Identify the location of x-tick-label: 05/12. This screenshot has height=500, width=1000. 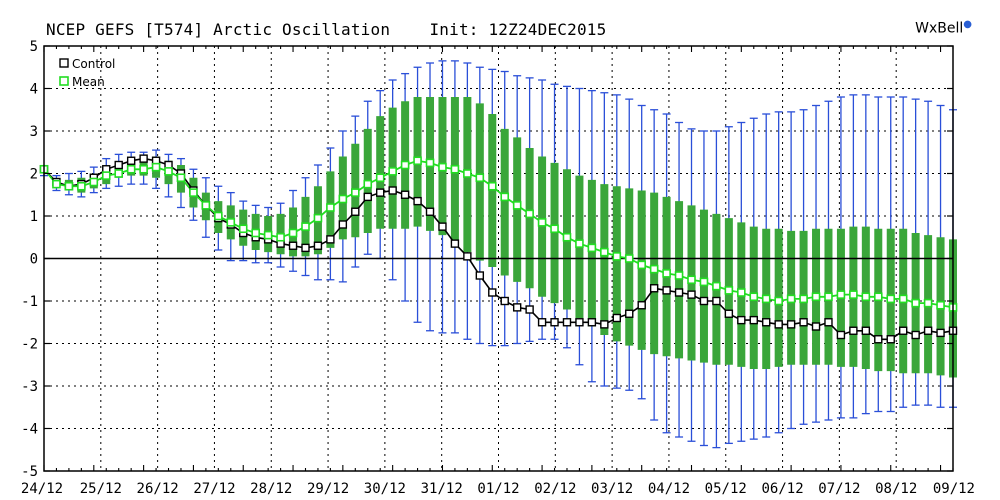
(726, 489).